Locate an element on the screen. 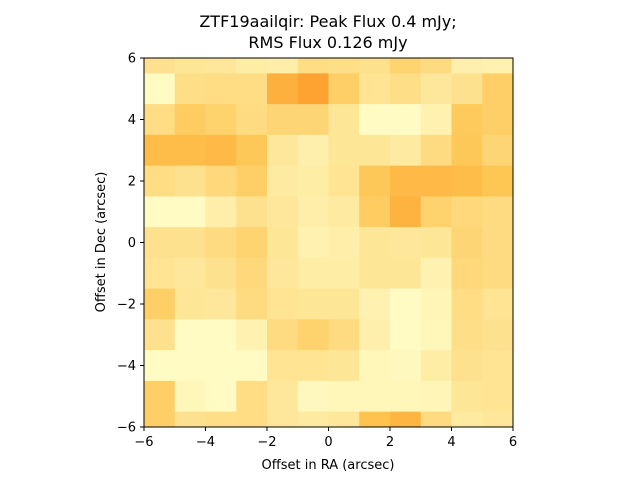  chart-title-line-2: RMS Flux 0.126 mJy is located at coordinates (327, 42).